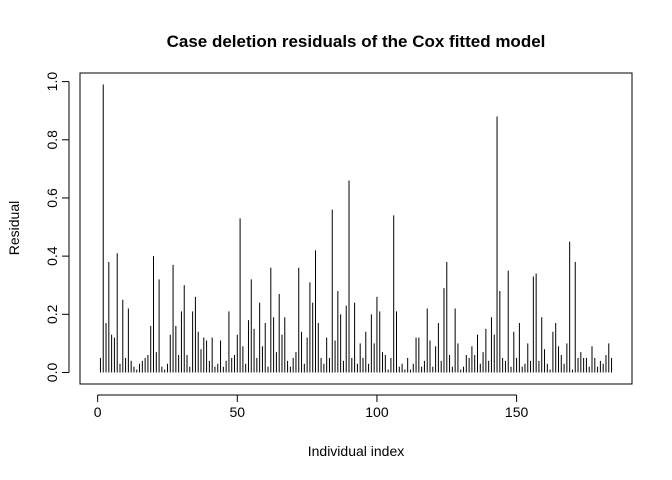 The width and height of the screenshot is (672, 480). Describe the element at coordinates (52, 314) in the screenshot. I see `y-tick-label: 0.2` at that location.